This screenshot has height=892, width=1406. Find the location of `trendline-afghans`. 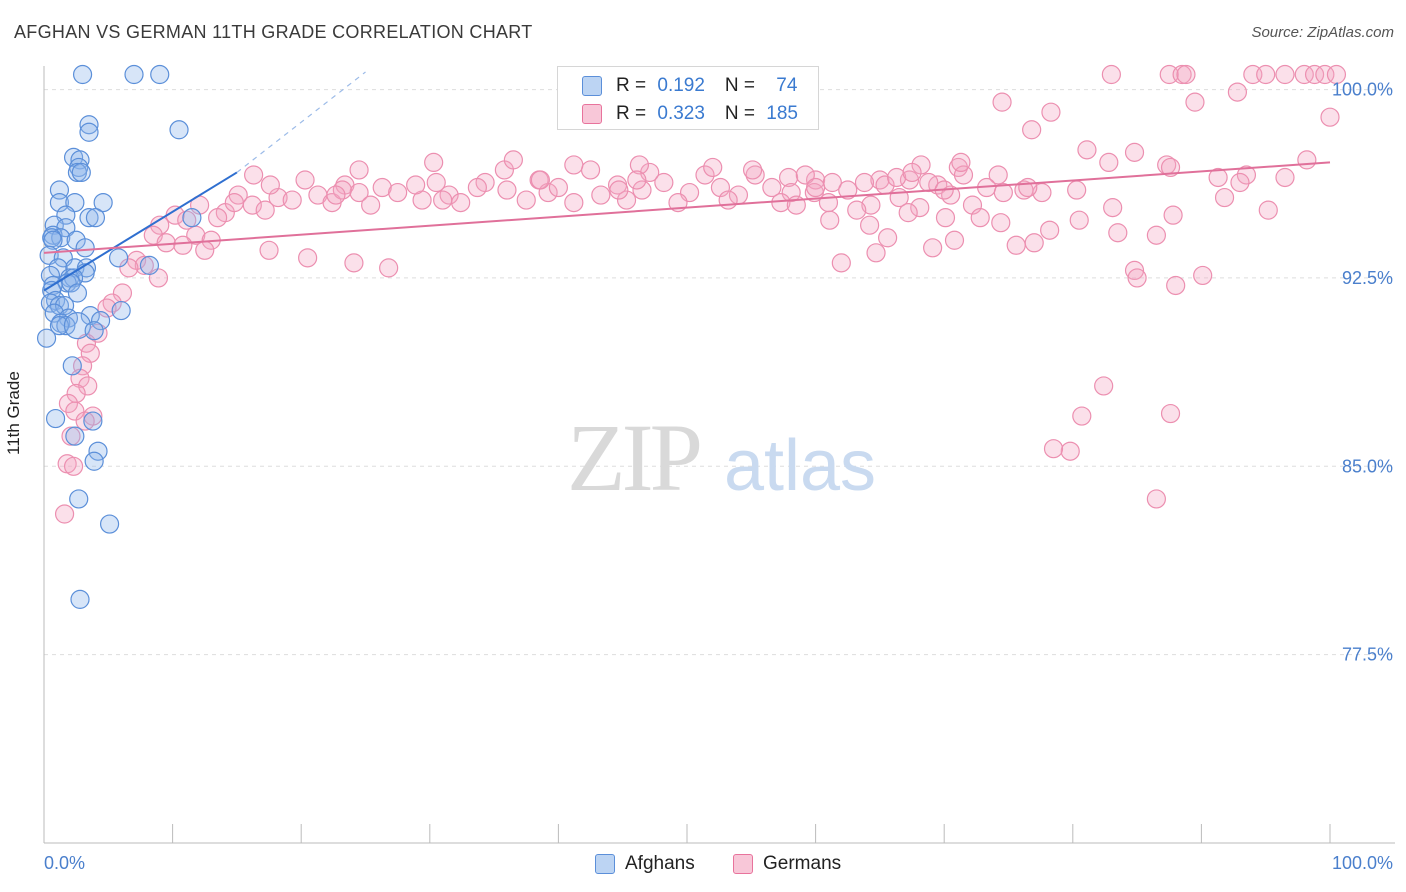

trendline-afghans is located at coordinates (140, 231).